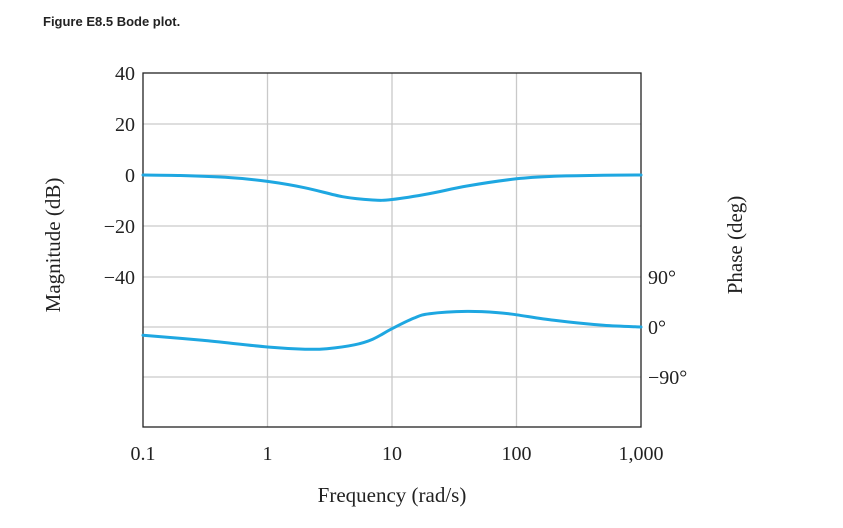 This screenshot has height=528, width=843. What do you see at coordinates (392, 454) in the screenshot?
I see `x-tick-label: 10` at bounding box center [392, 454].